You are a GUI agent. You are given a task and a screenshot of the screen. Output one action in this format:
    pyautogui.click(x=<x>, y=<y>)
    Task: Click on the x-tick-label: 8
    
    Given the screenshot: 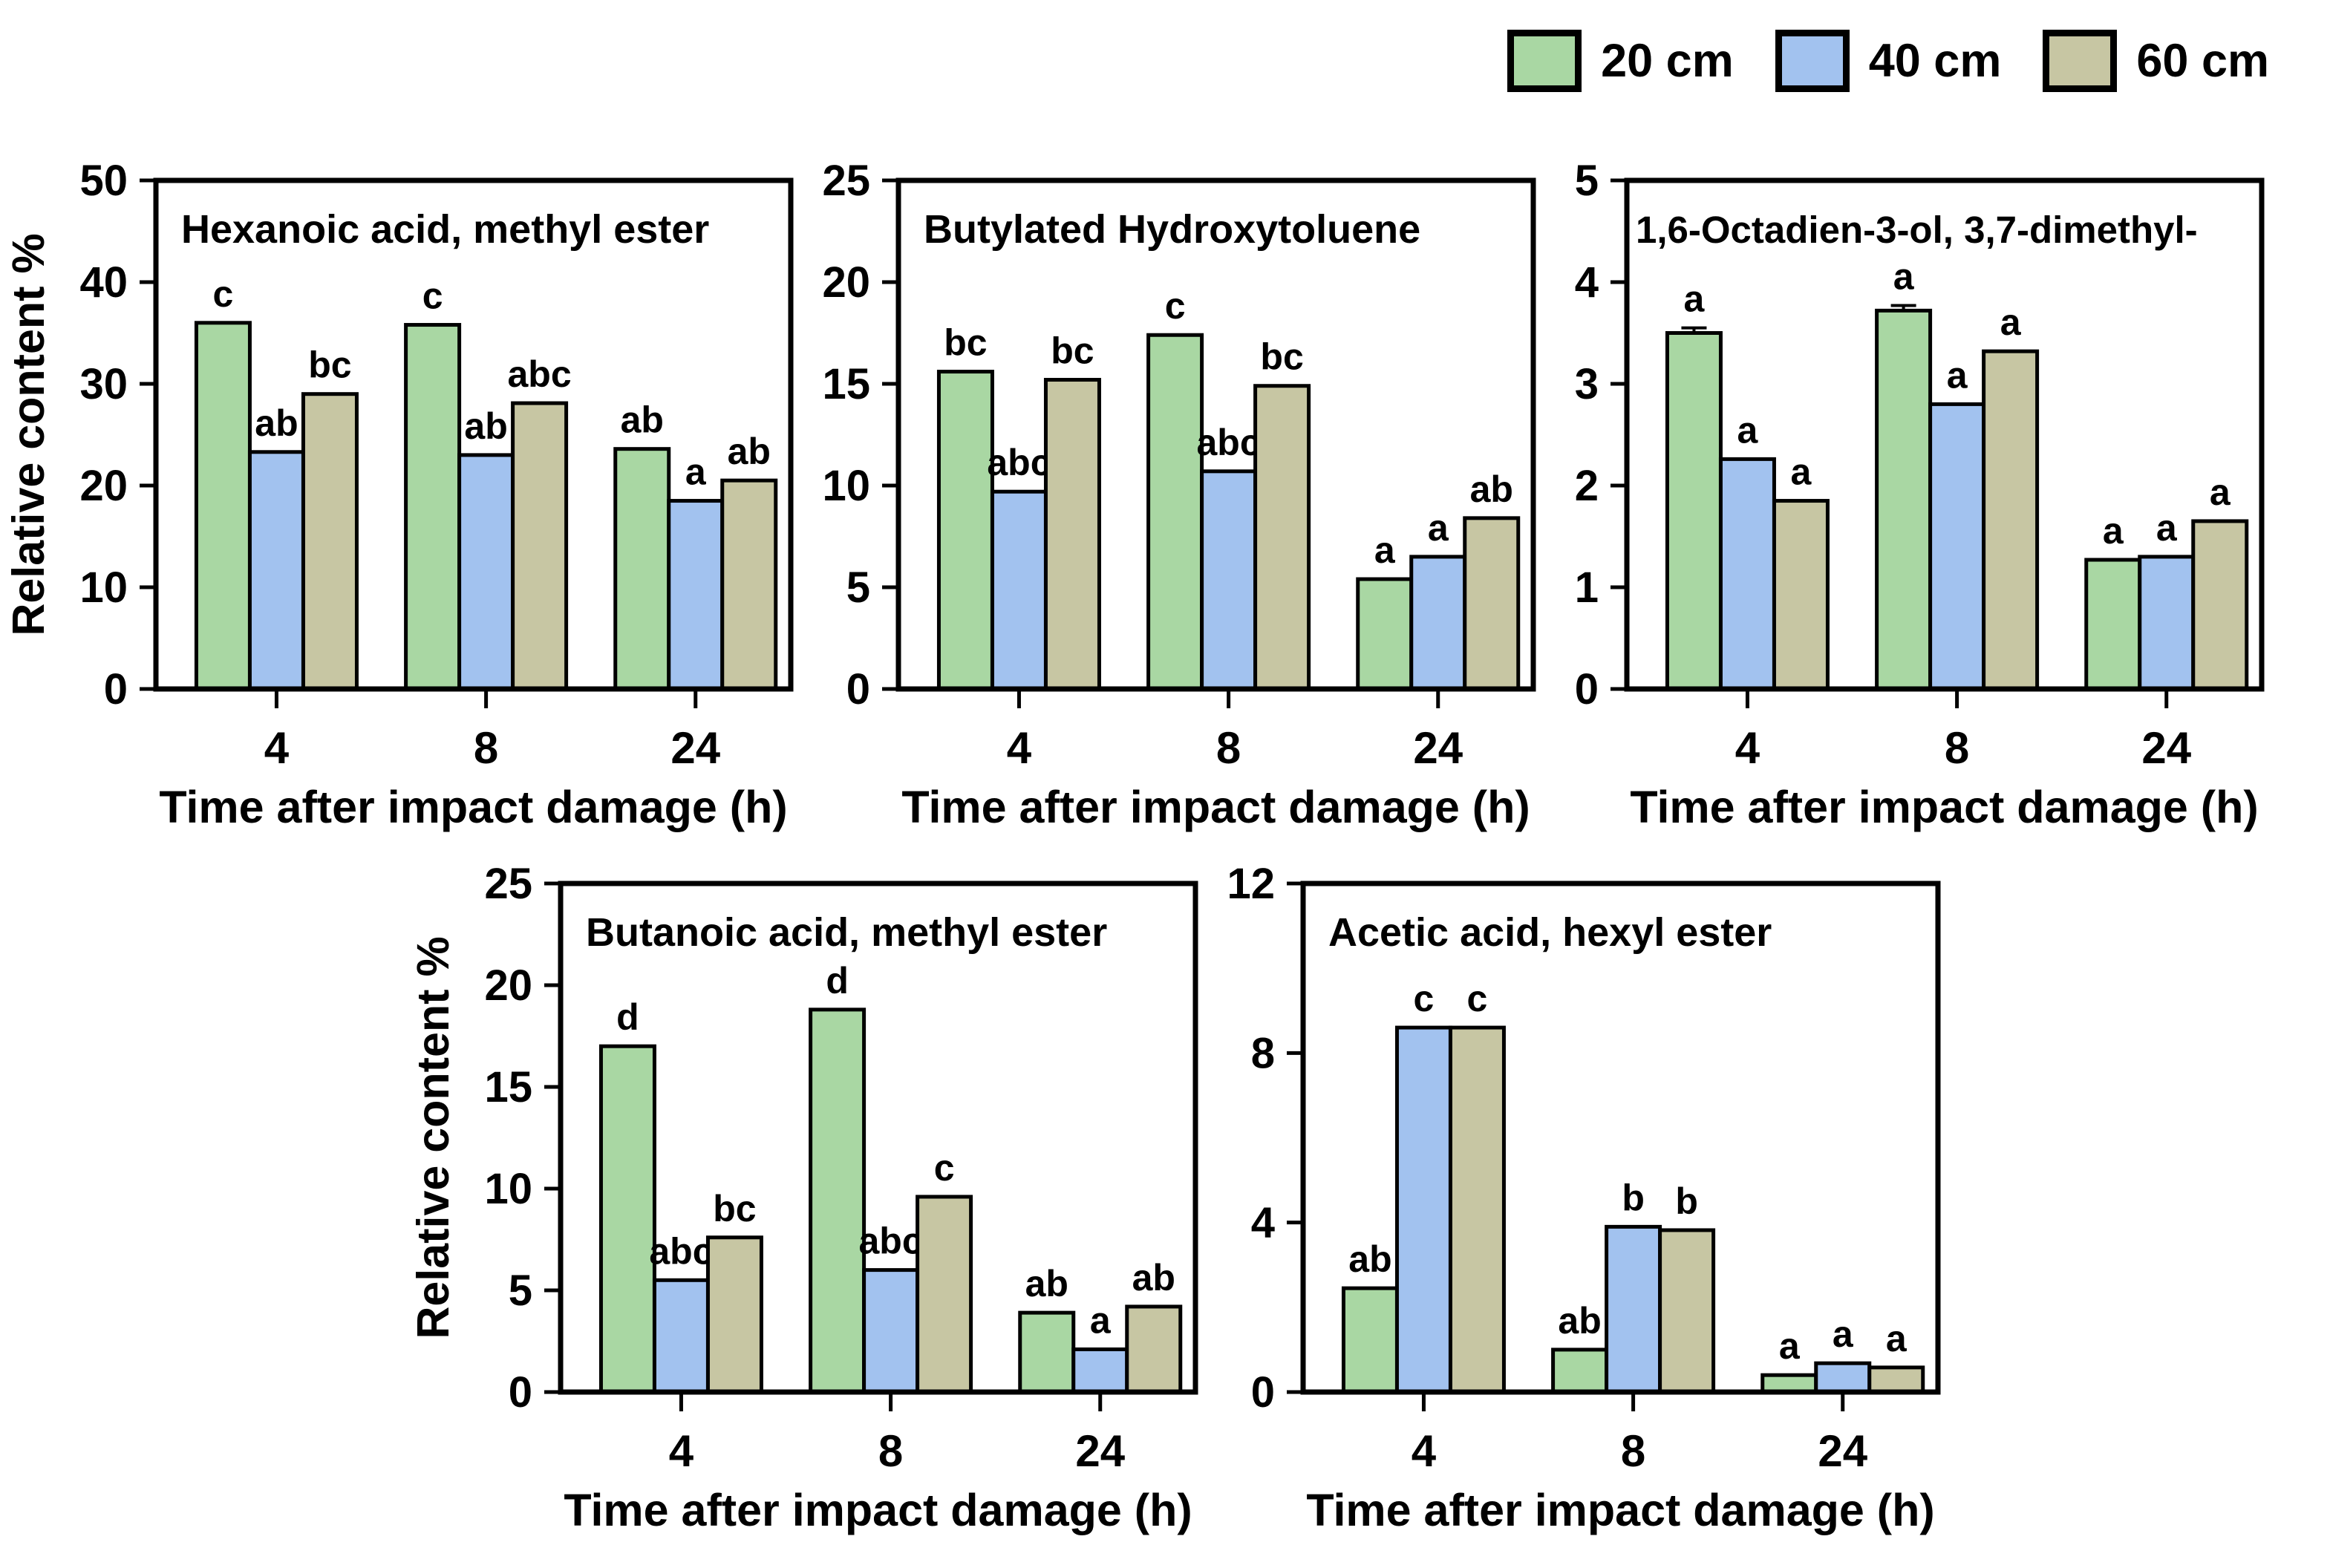 What is the action you would take?
    pyautogui.click(x=890, y=1451)
    